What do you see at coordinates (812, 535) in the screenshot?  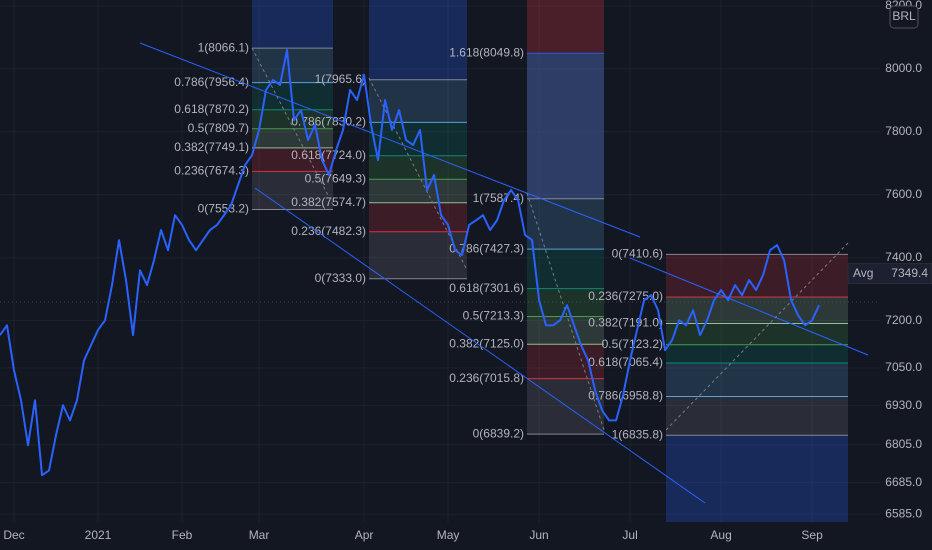 I see `x-tick-label: Sep` at bounding box center [812, 535].